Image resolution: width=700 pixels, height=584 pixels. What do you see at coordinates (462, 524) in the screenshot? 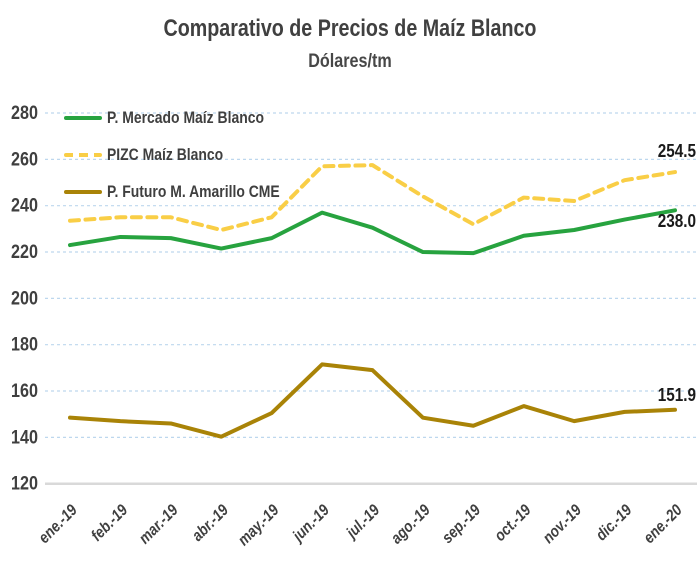
I see `x-axis-label: sep.-19` at bounding box center [462, 524].